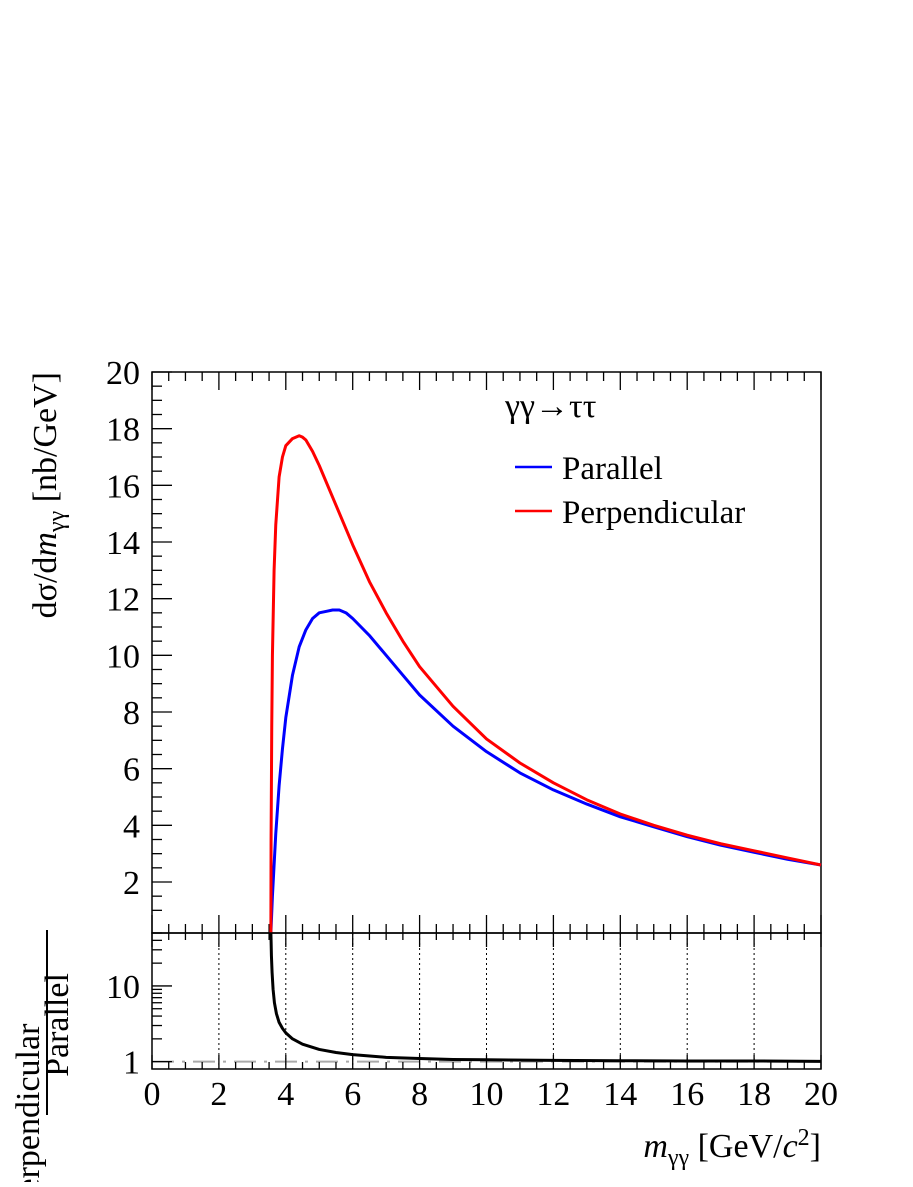 Image resolution: width=913 pixels, height=1187 pixels. What do you see at coordinates (550, 406) in the screenshot?
I see `process-label: γγ→ττ` at bounding box center [550, 406].